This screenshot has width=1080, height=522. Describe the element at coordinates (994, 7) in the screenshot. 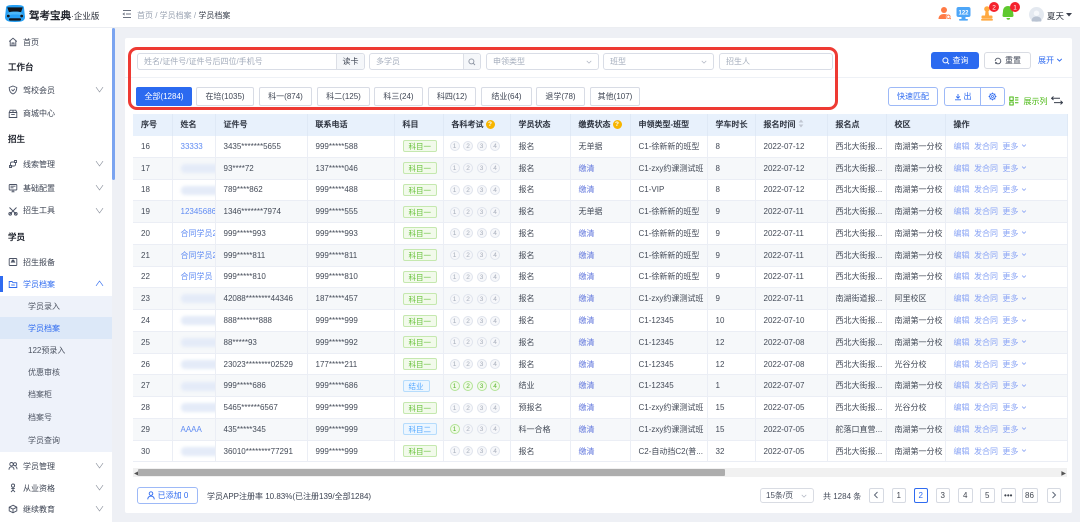

I see `svg-text: 2` at that location.